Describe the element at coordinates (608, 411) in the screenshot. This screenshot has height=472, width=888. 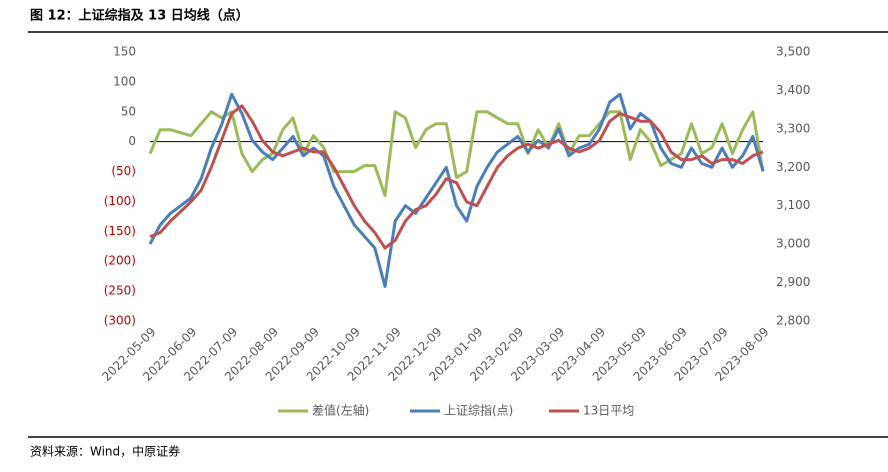
I see `legend-label: 13日平均` at that location.